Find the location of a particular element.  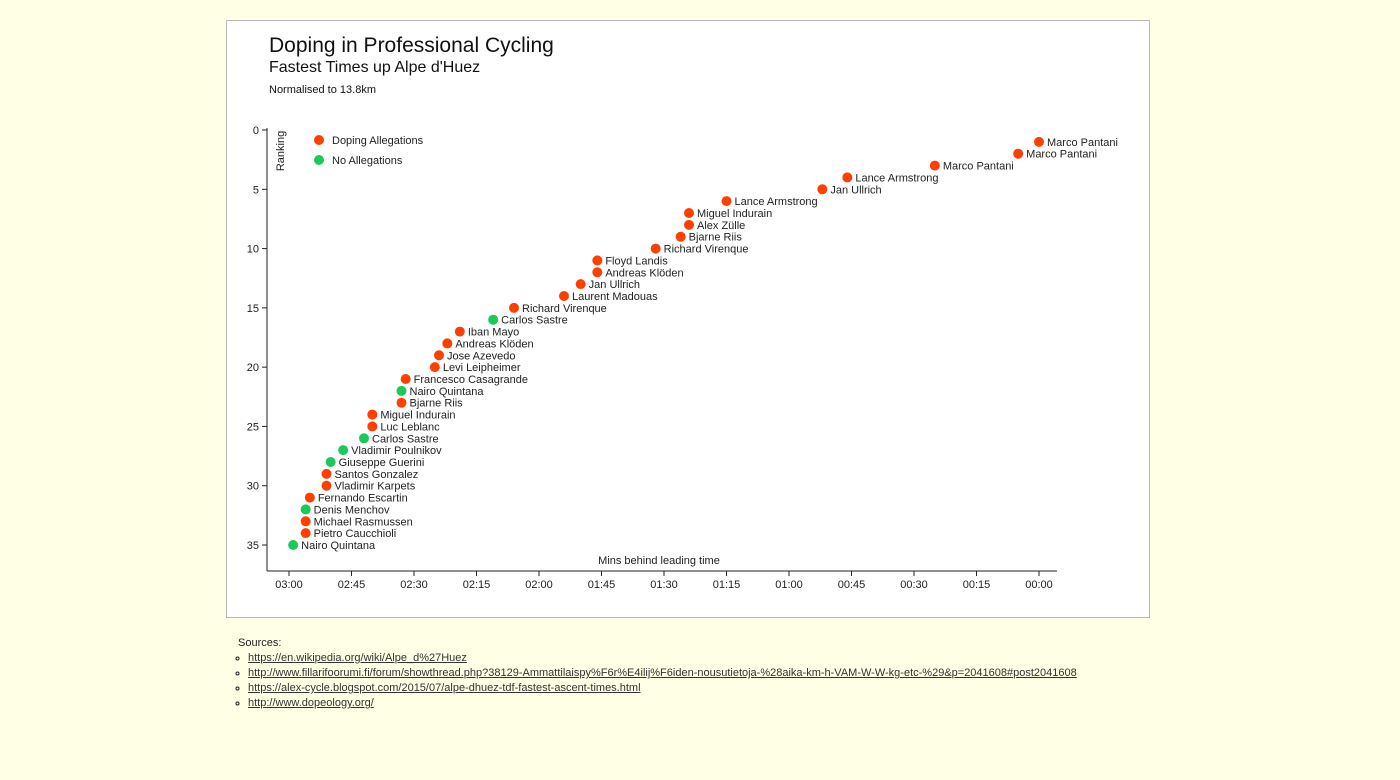

point-label: Luc Leblanc is located at coordinates (410, 427).